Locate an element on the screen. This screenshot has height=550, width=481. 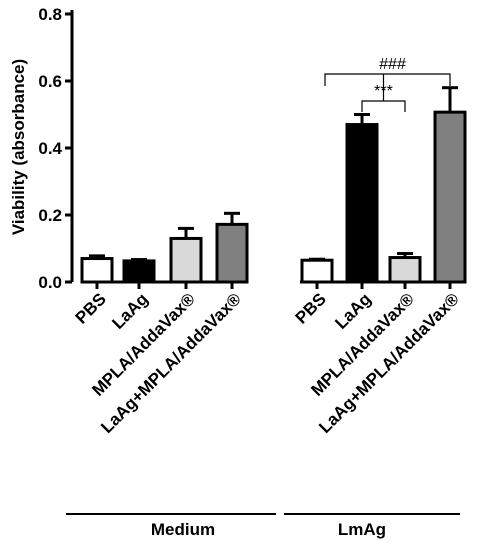
y-tick-label: 0.4 is located at coordinates (50, 148).